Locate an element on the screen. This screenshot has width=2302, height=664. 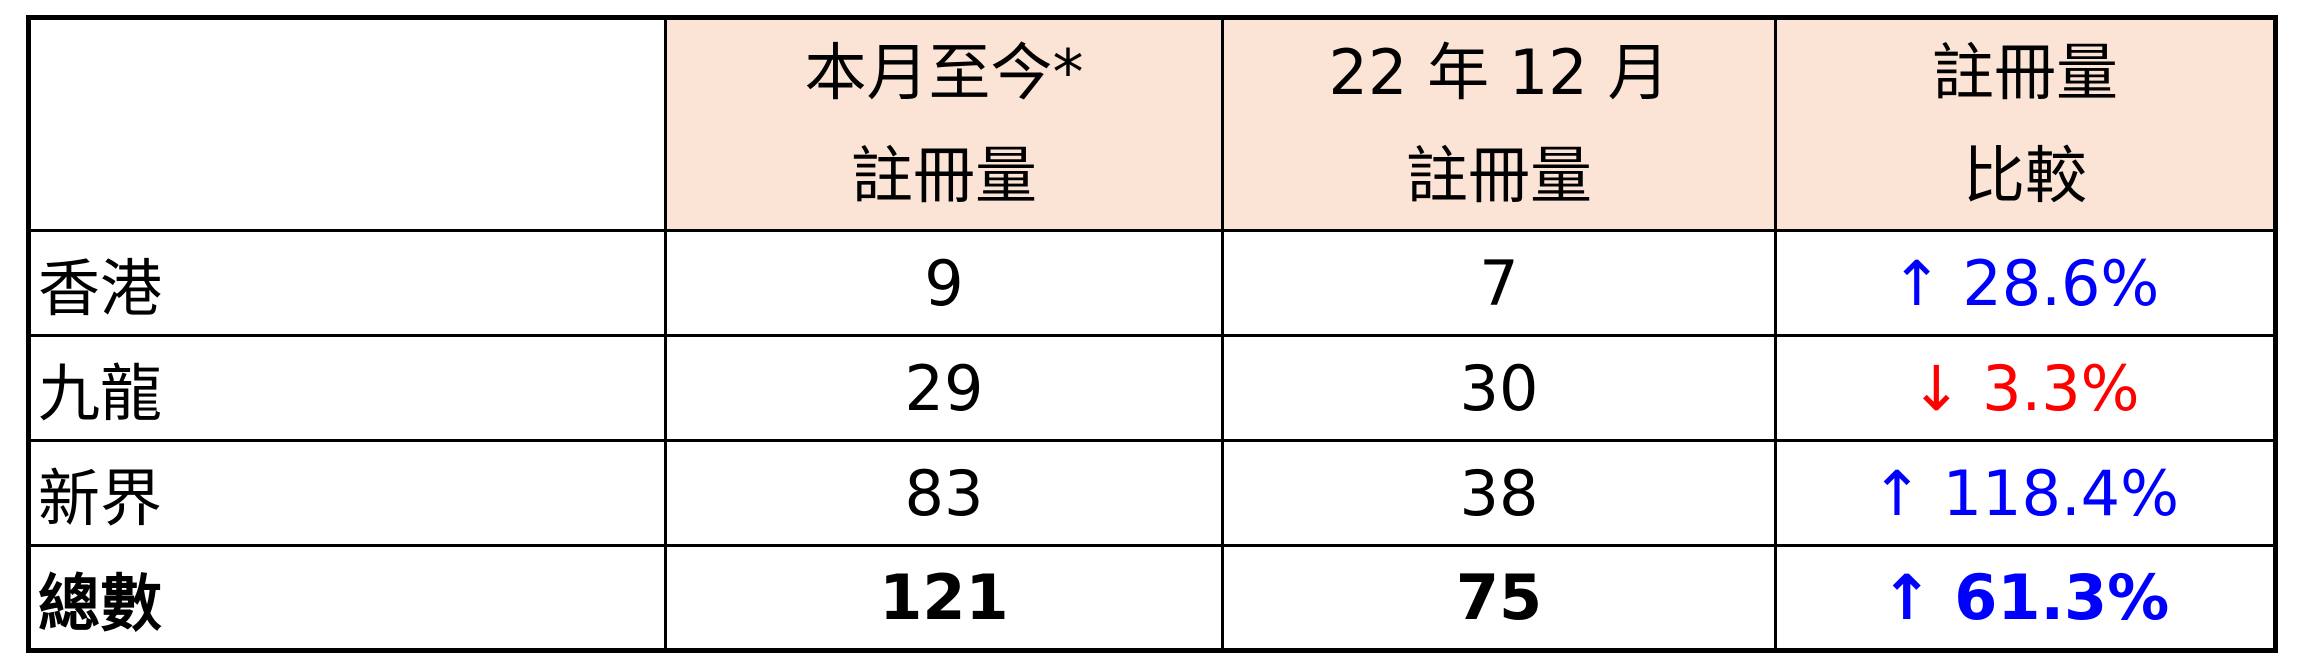
header-stack: 本月至今* 註冊量 is located at coordinates (944, 124).